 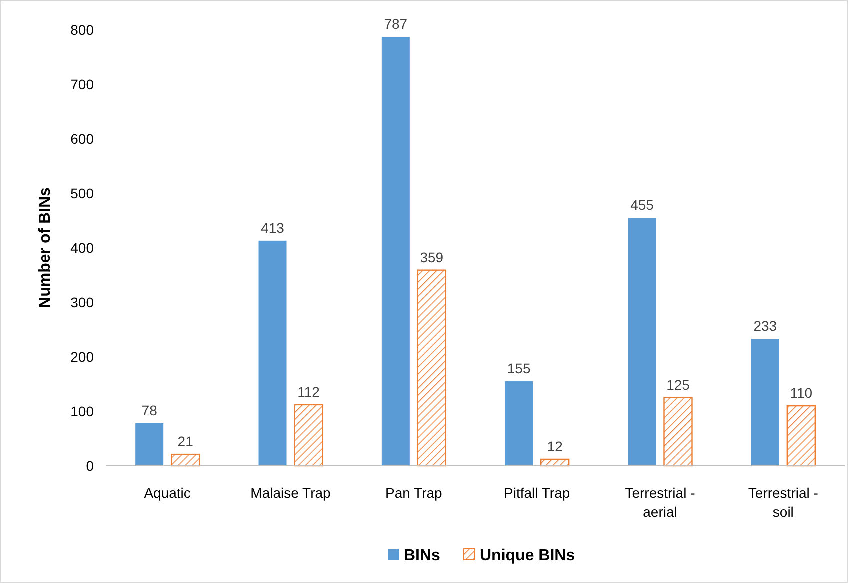 What do you see at coordinates (82, 356) in the screenshot?
I see `y-tick-label: 200` at bounding box center [82, 356].